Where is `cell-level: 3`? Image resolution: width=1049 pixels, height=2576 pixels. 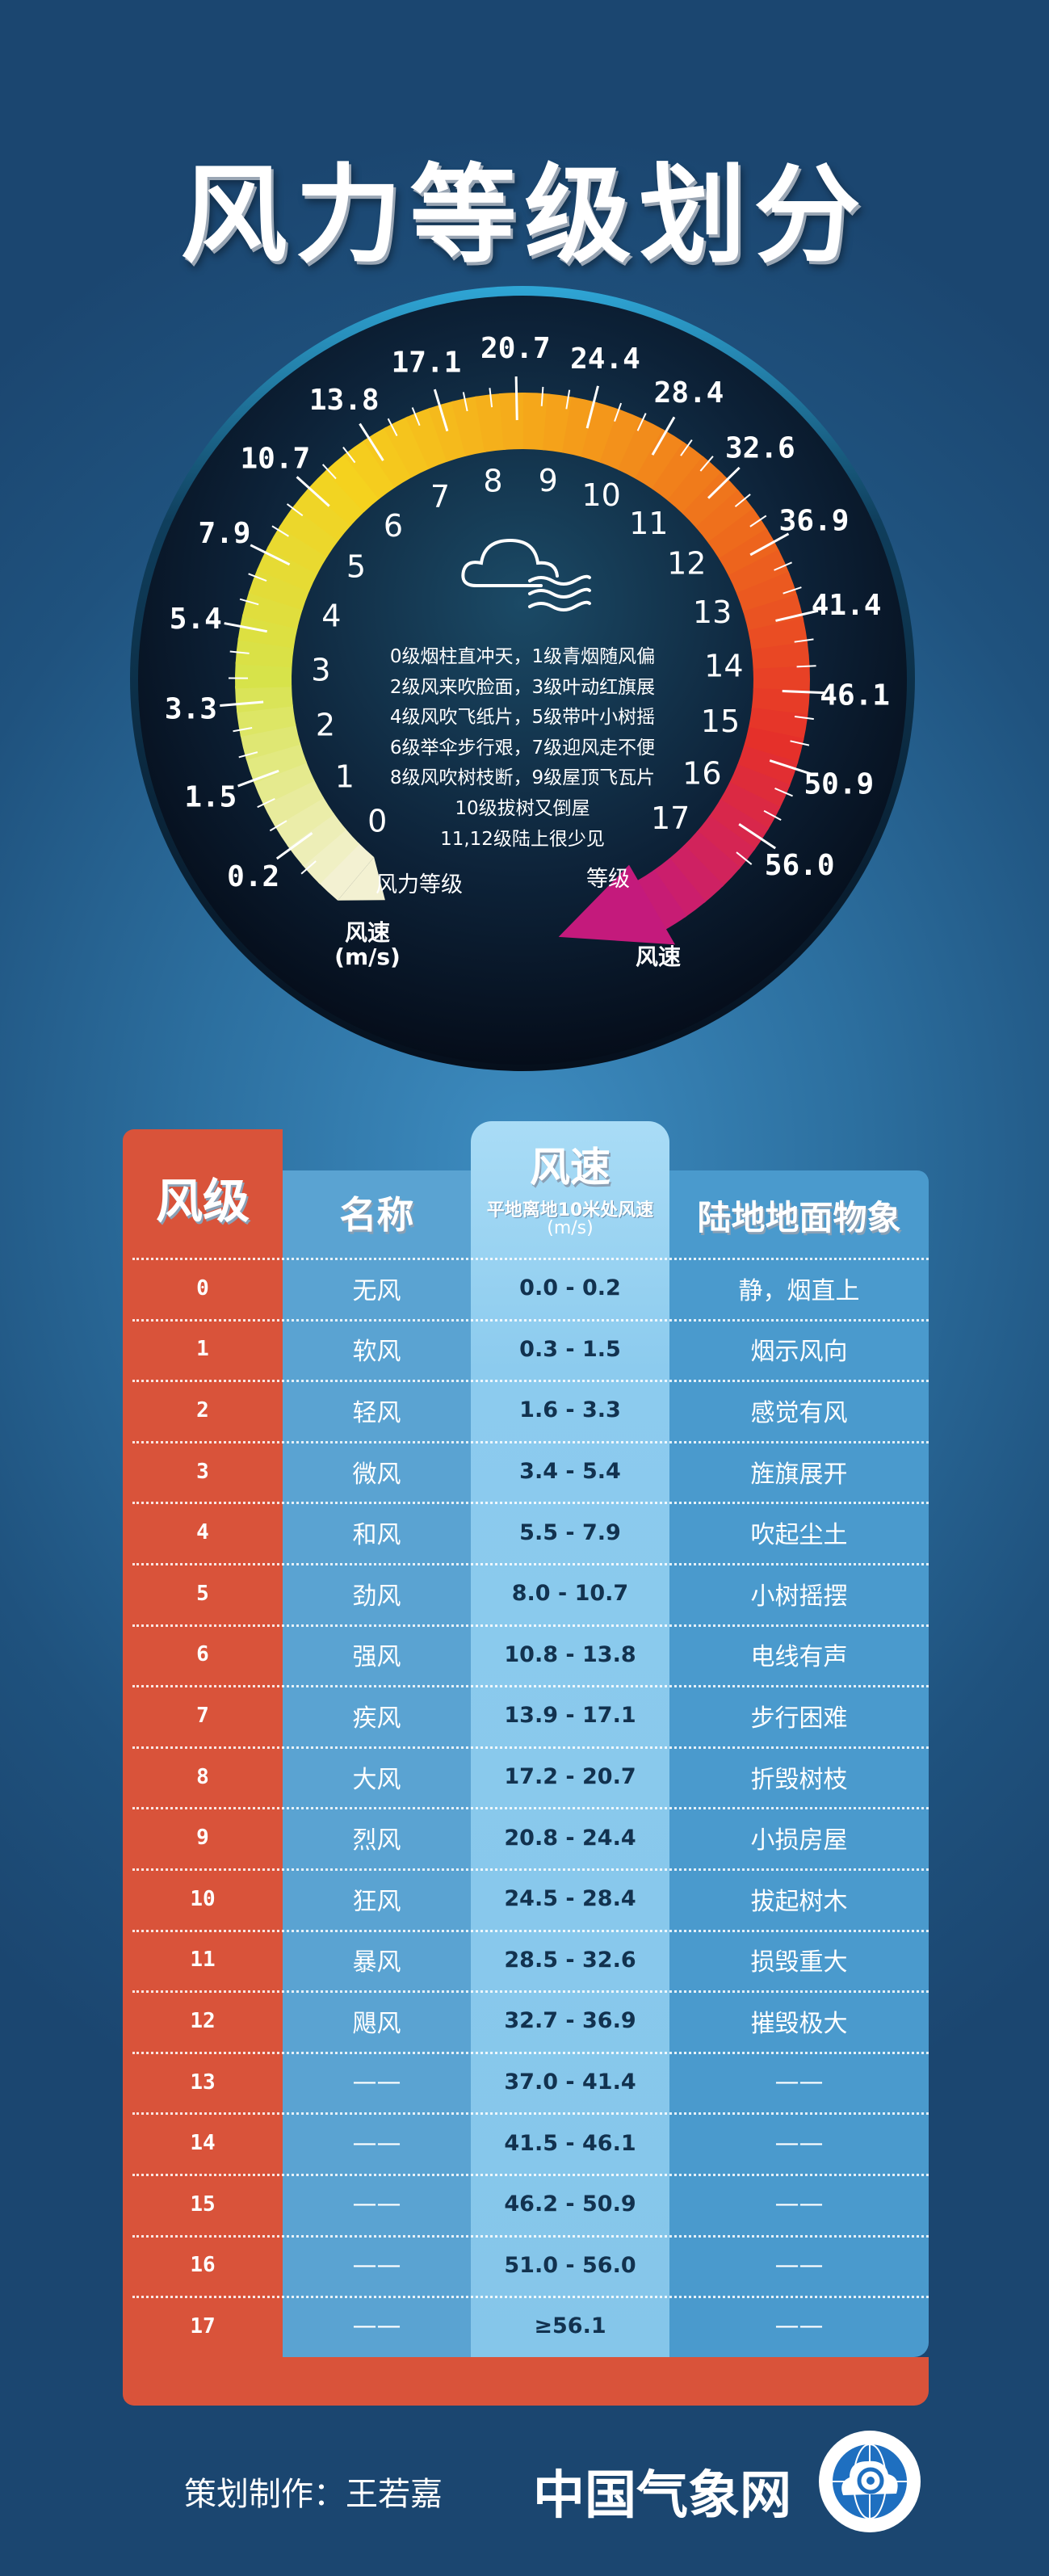
cell-level: 3 is located at coordinates (202, 1471).